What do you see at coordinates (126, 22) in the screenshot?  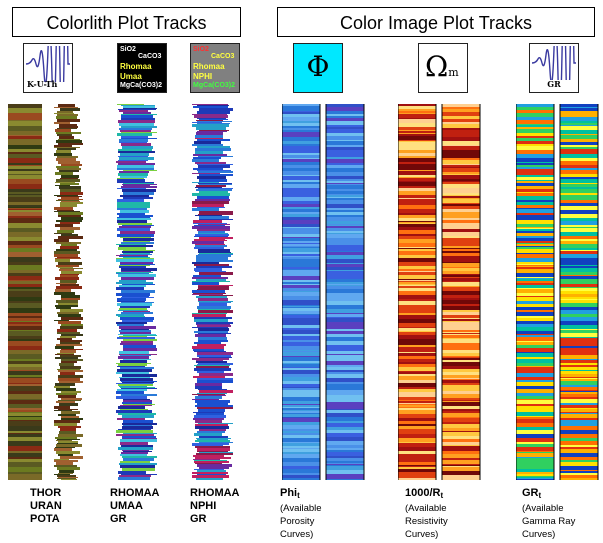 I see `colorlith-header: Colorlith Plot Tracks` at bounding box center [126, 22].